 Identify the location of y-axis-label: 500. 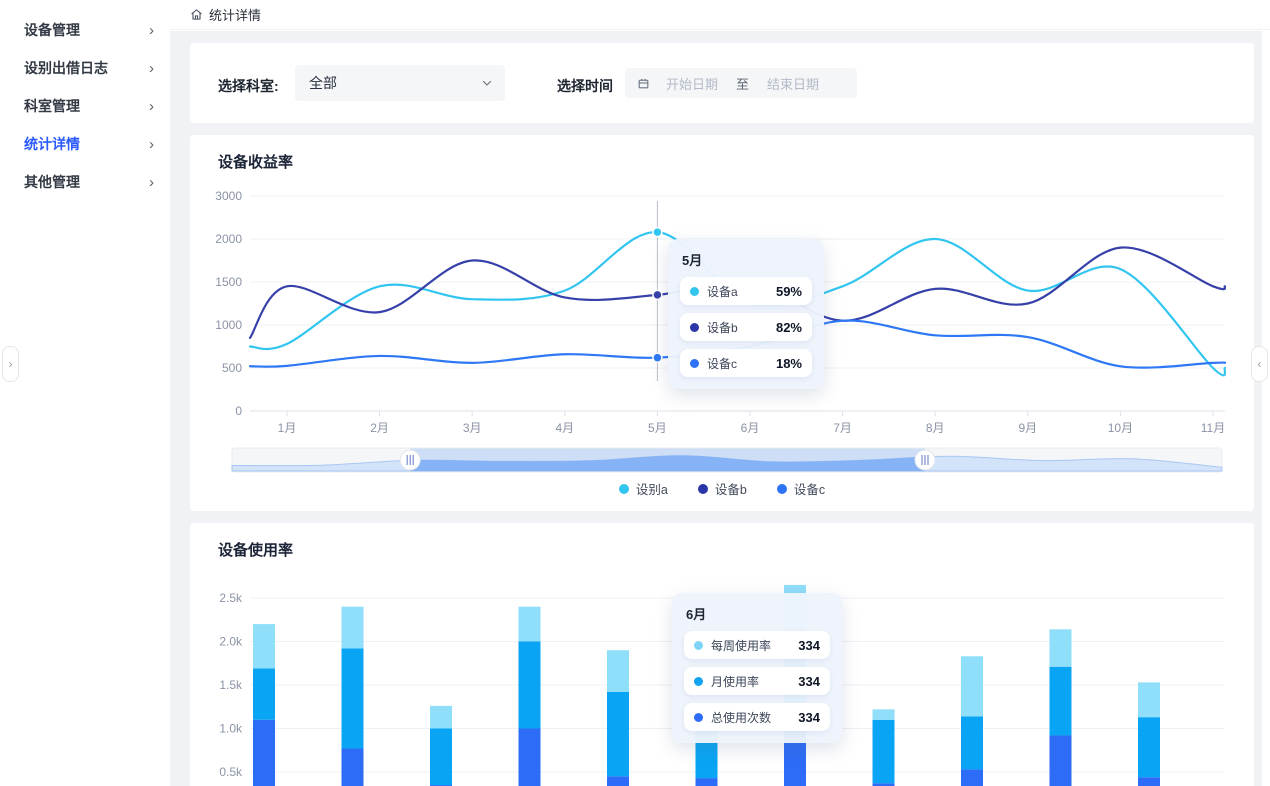
(232, 368).